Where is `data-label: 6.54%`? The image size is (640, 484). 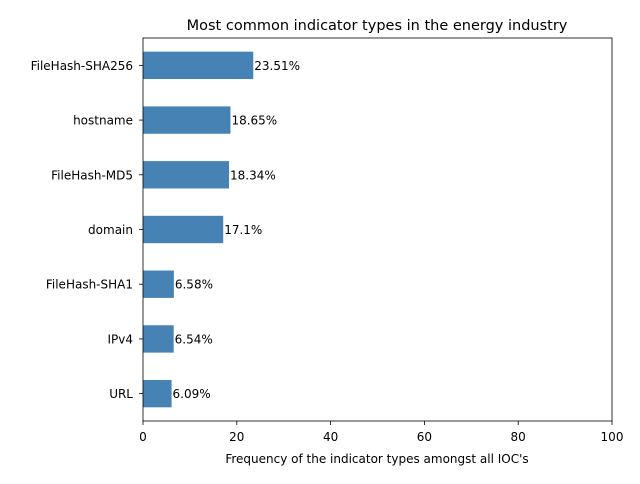 data-label: 6.54% is located at coordinates (194, 339).